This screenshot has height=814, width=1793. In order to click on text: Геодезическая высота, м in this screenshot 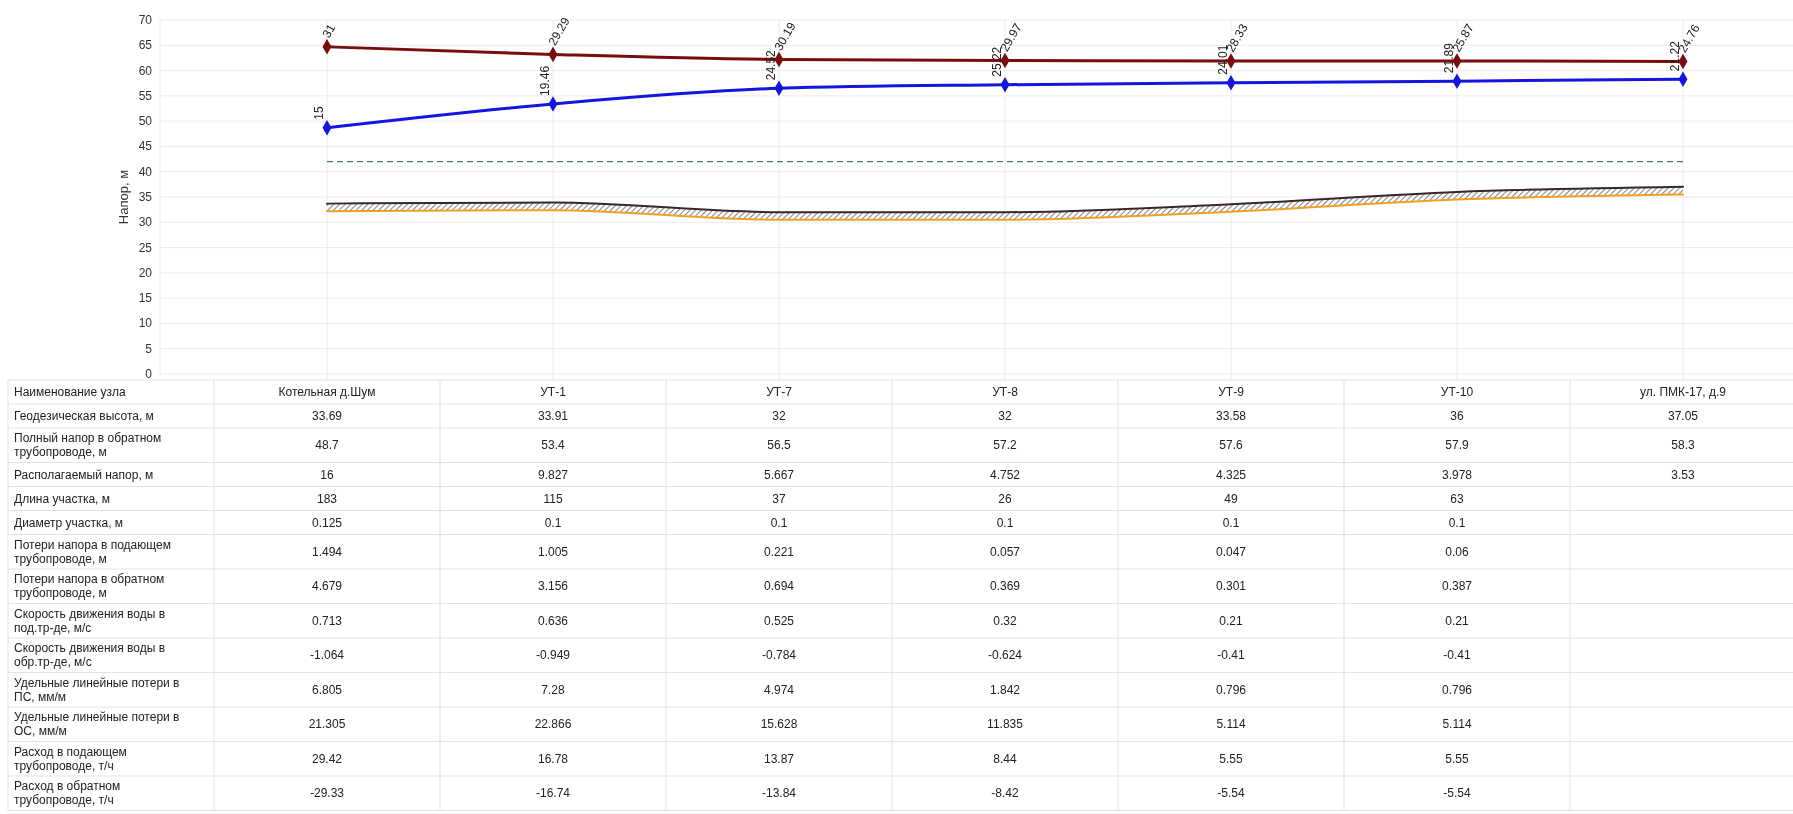, I will do `click(84, 416)`.